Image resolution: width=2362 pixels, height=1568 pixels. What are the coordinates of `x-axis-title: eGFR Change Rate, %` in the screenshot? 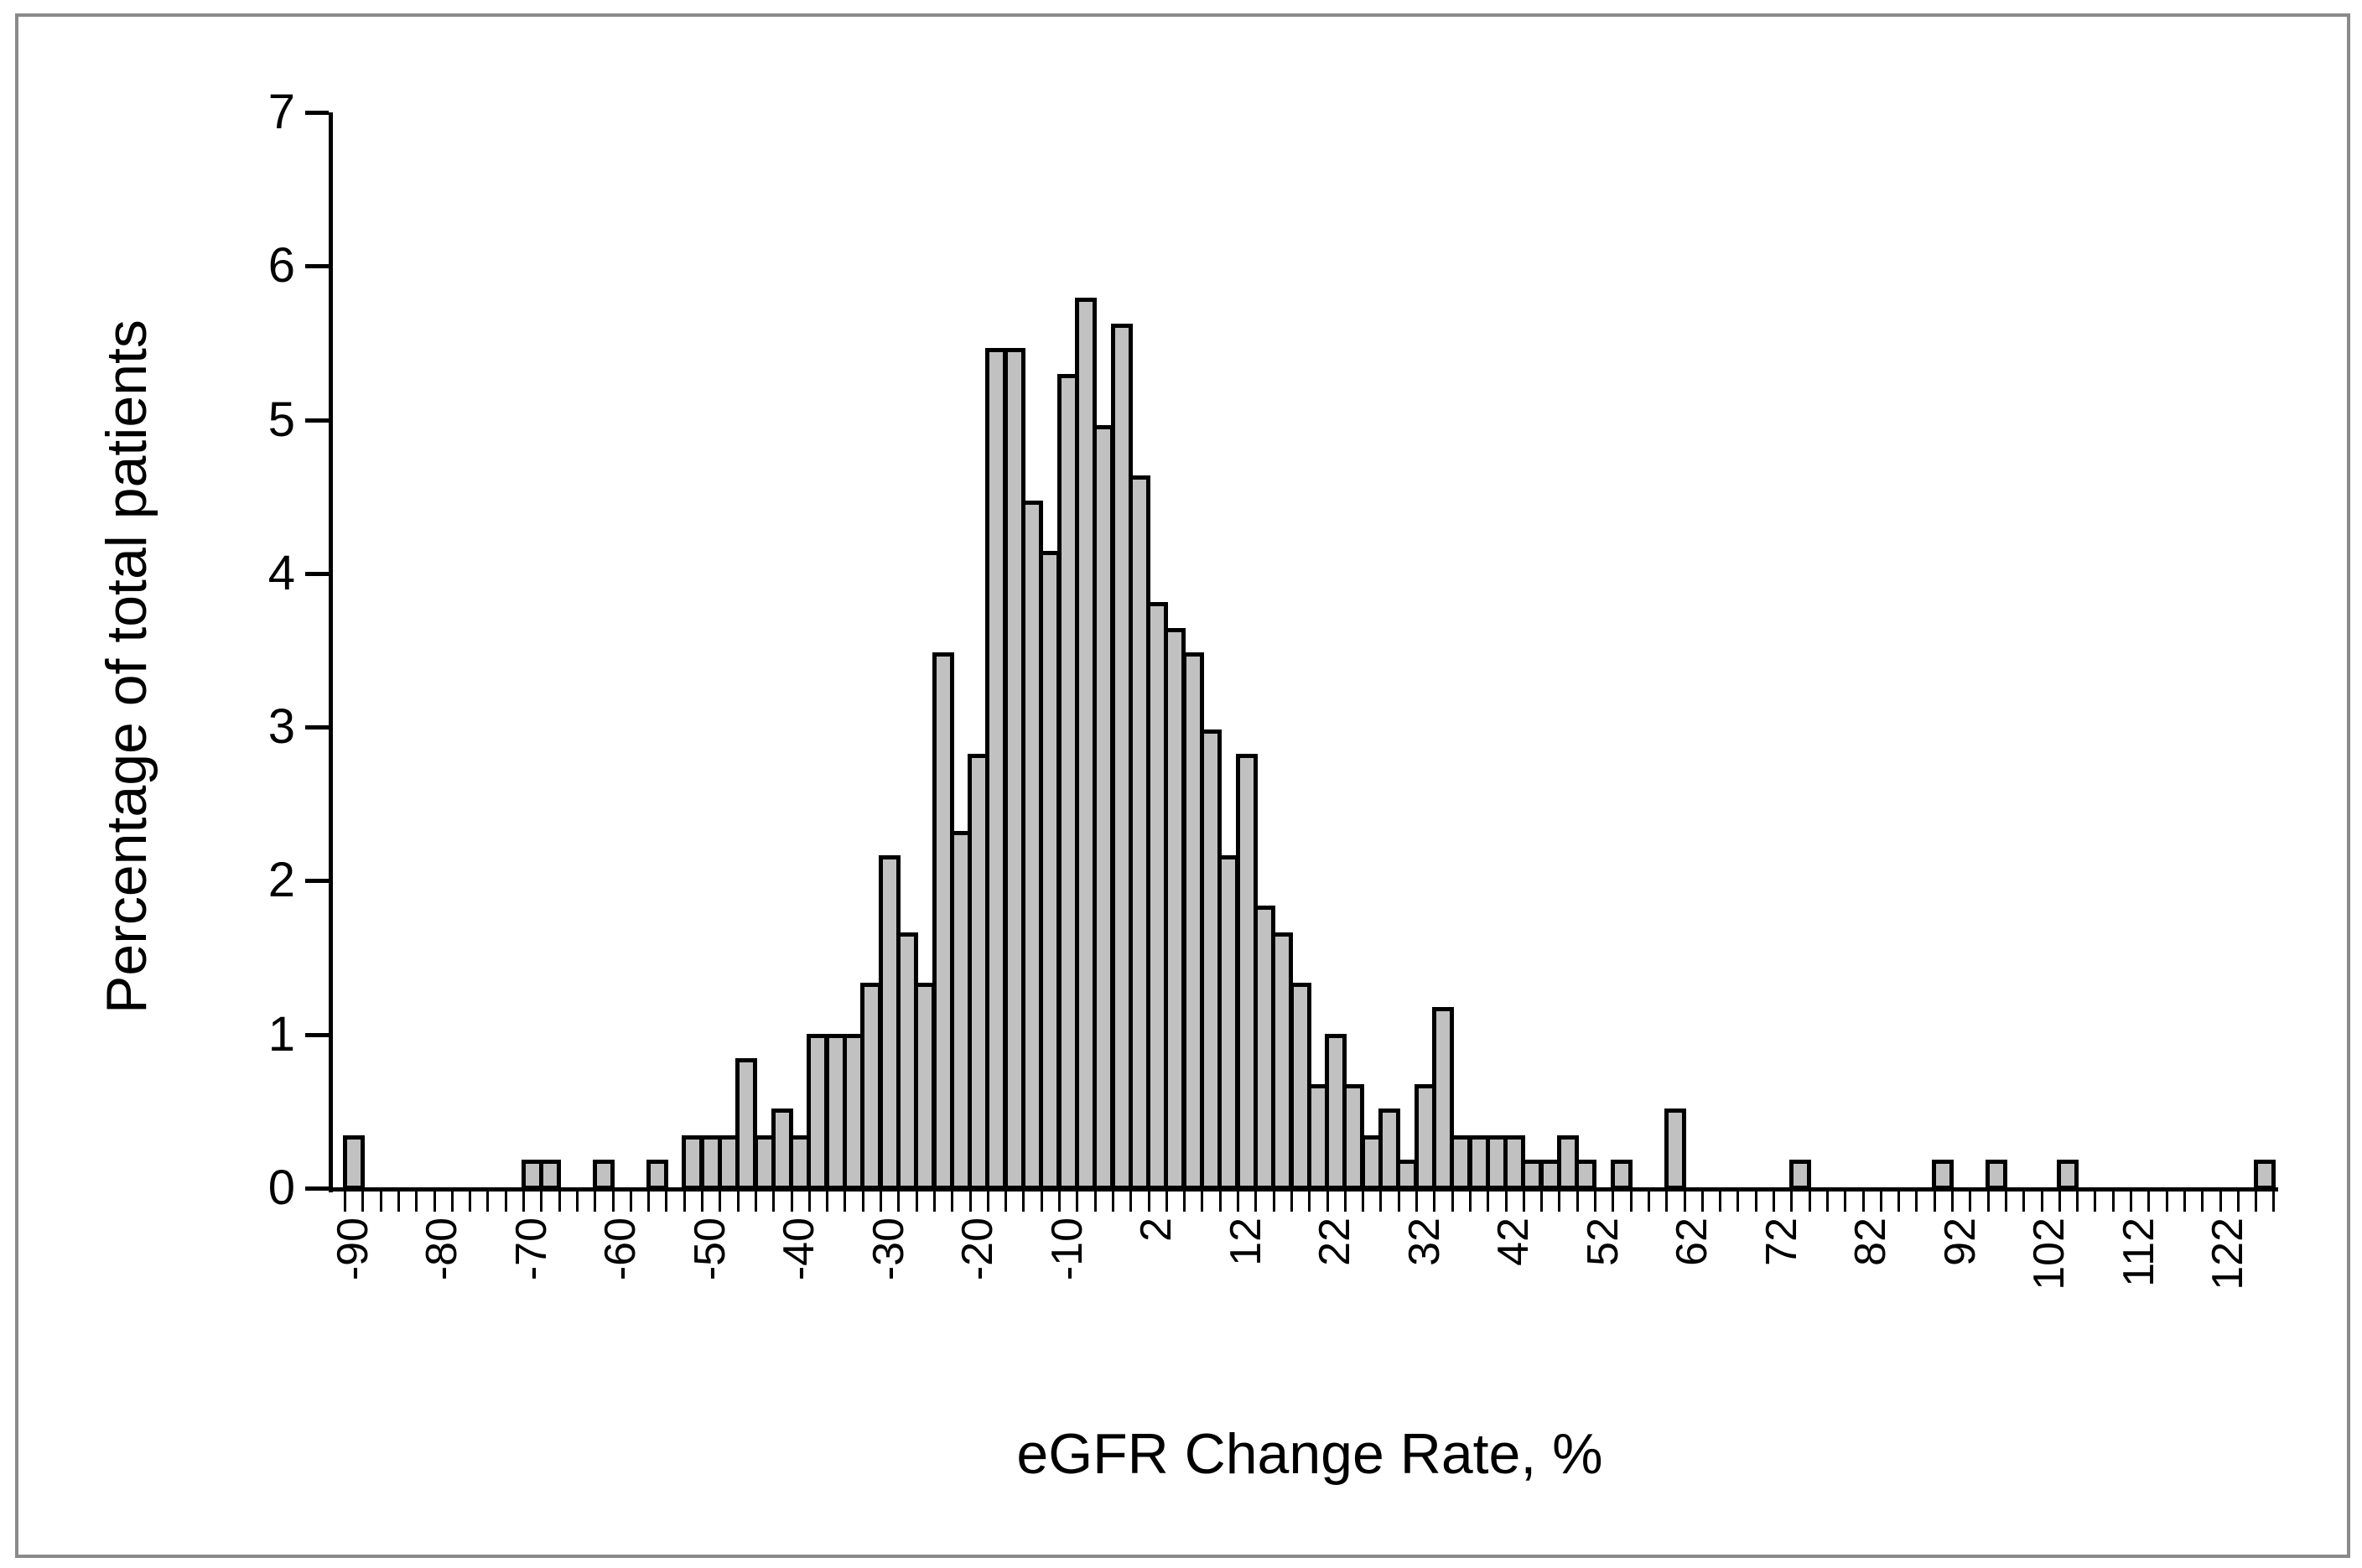 It's located at (1309, 1454).